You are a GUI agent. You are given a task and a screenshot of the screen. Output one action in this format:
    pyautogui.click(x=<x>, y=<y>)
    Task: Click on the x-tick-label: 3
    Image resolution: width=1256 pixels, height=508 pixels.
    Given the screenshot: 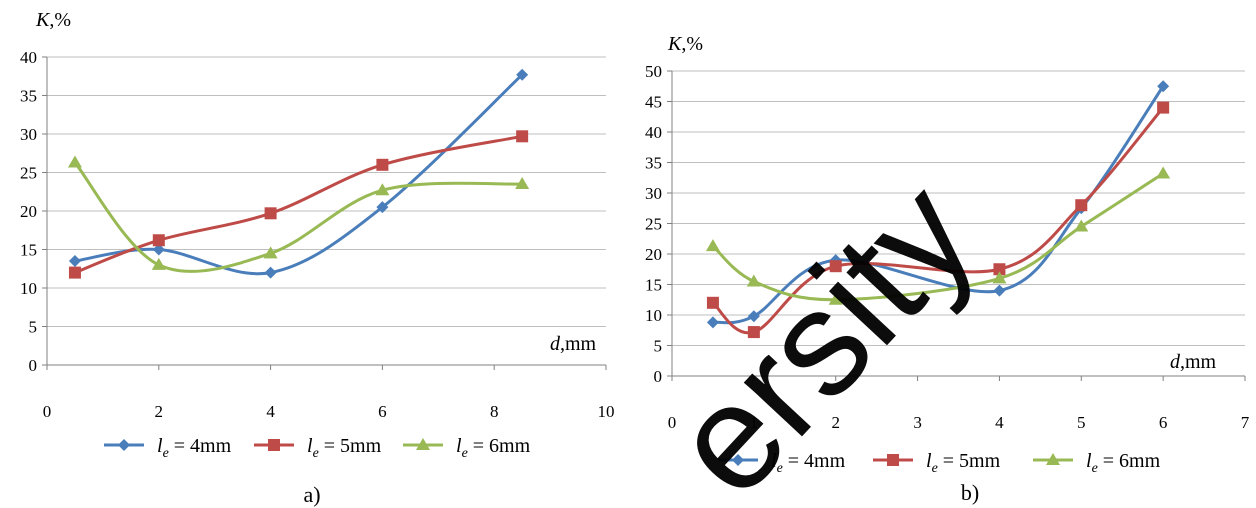 What is the action you would take?
    pyautogui.click(x=917, y=422)
    